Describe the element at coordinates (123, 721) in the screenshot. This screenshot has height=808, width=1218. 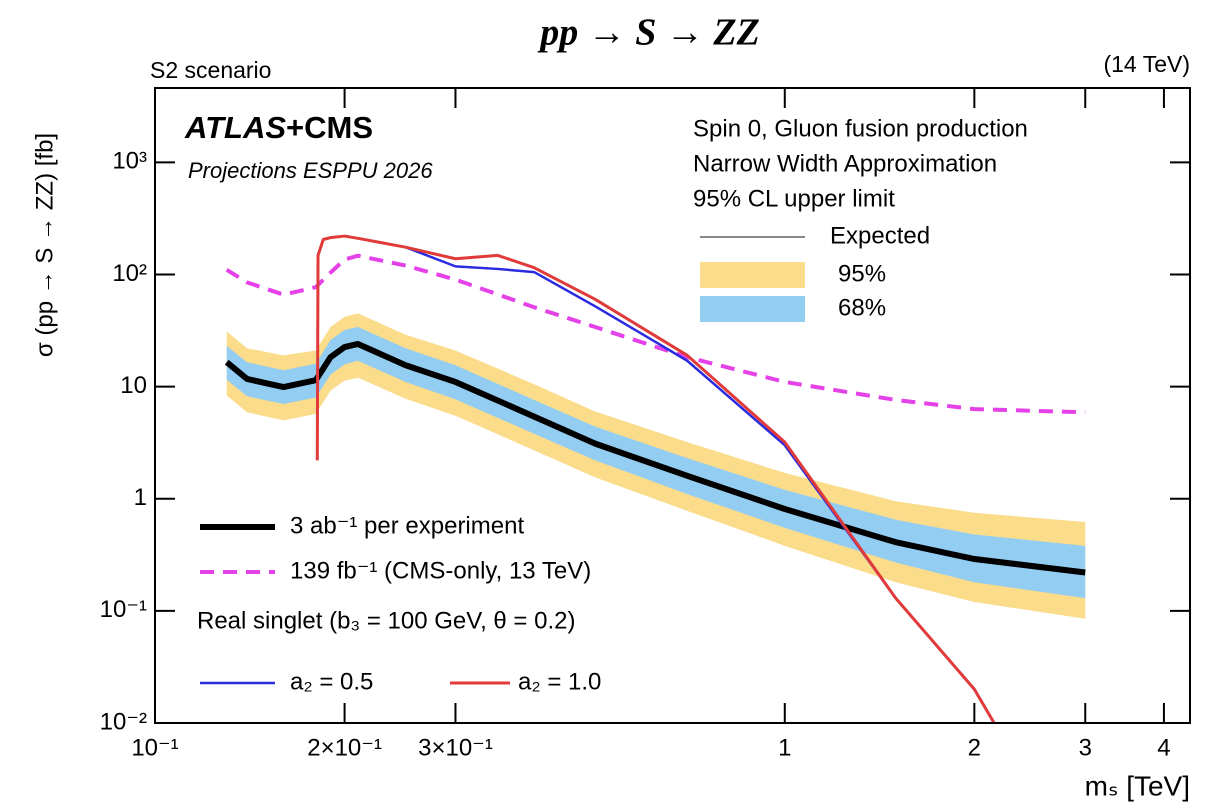
I see `y-tick-label: 10⁻²` at that location.